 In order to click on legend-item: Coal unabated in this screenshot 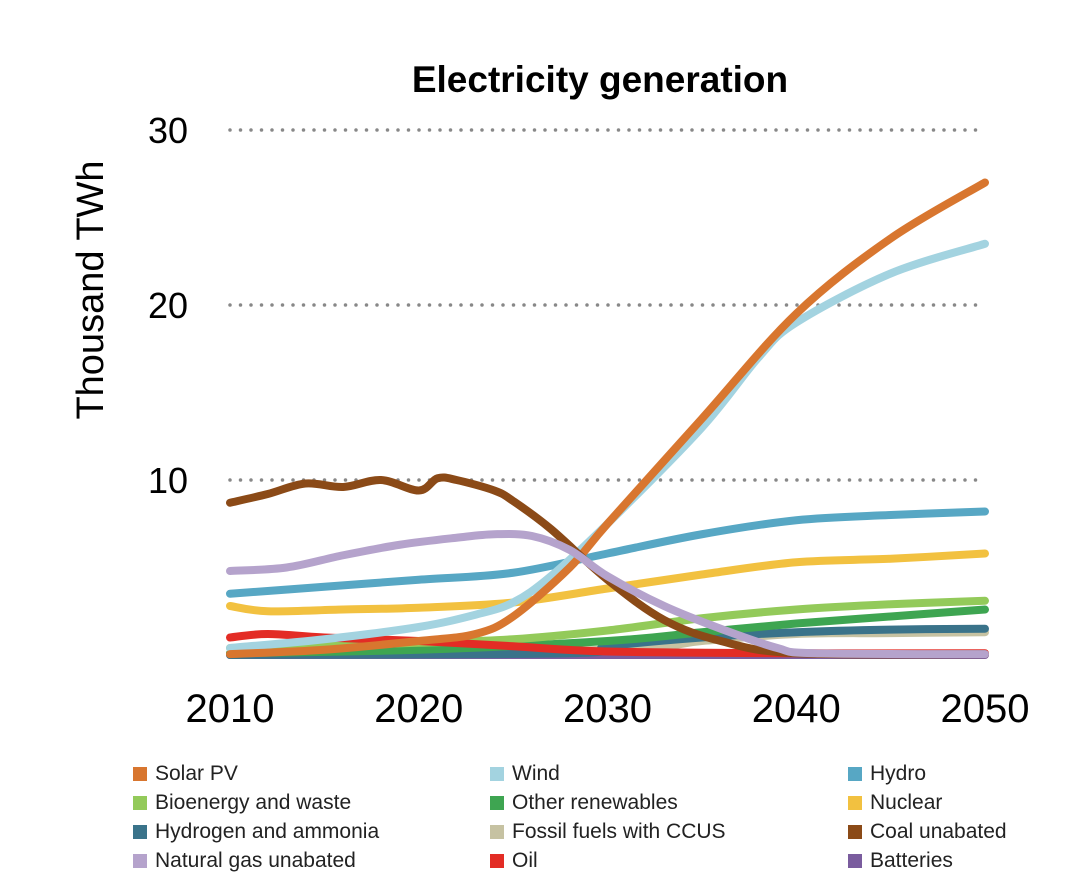, I will do `click(963, 831)`.